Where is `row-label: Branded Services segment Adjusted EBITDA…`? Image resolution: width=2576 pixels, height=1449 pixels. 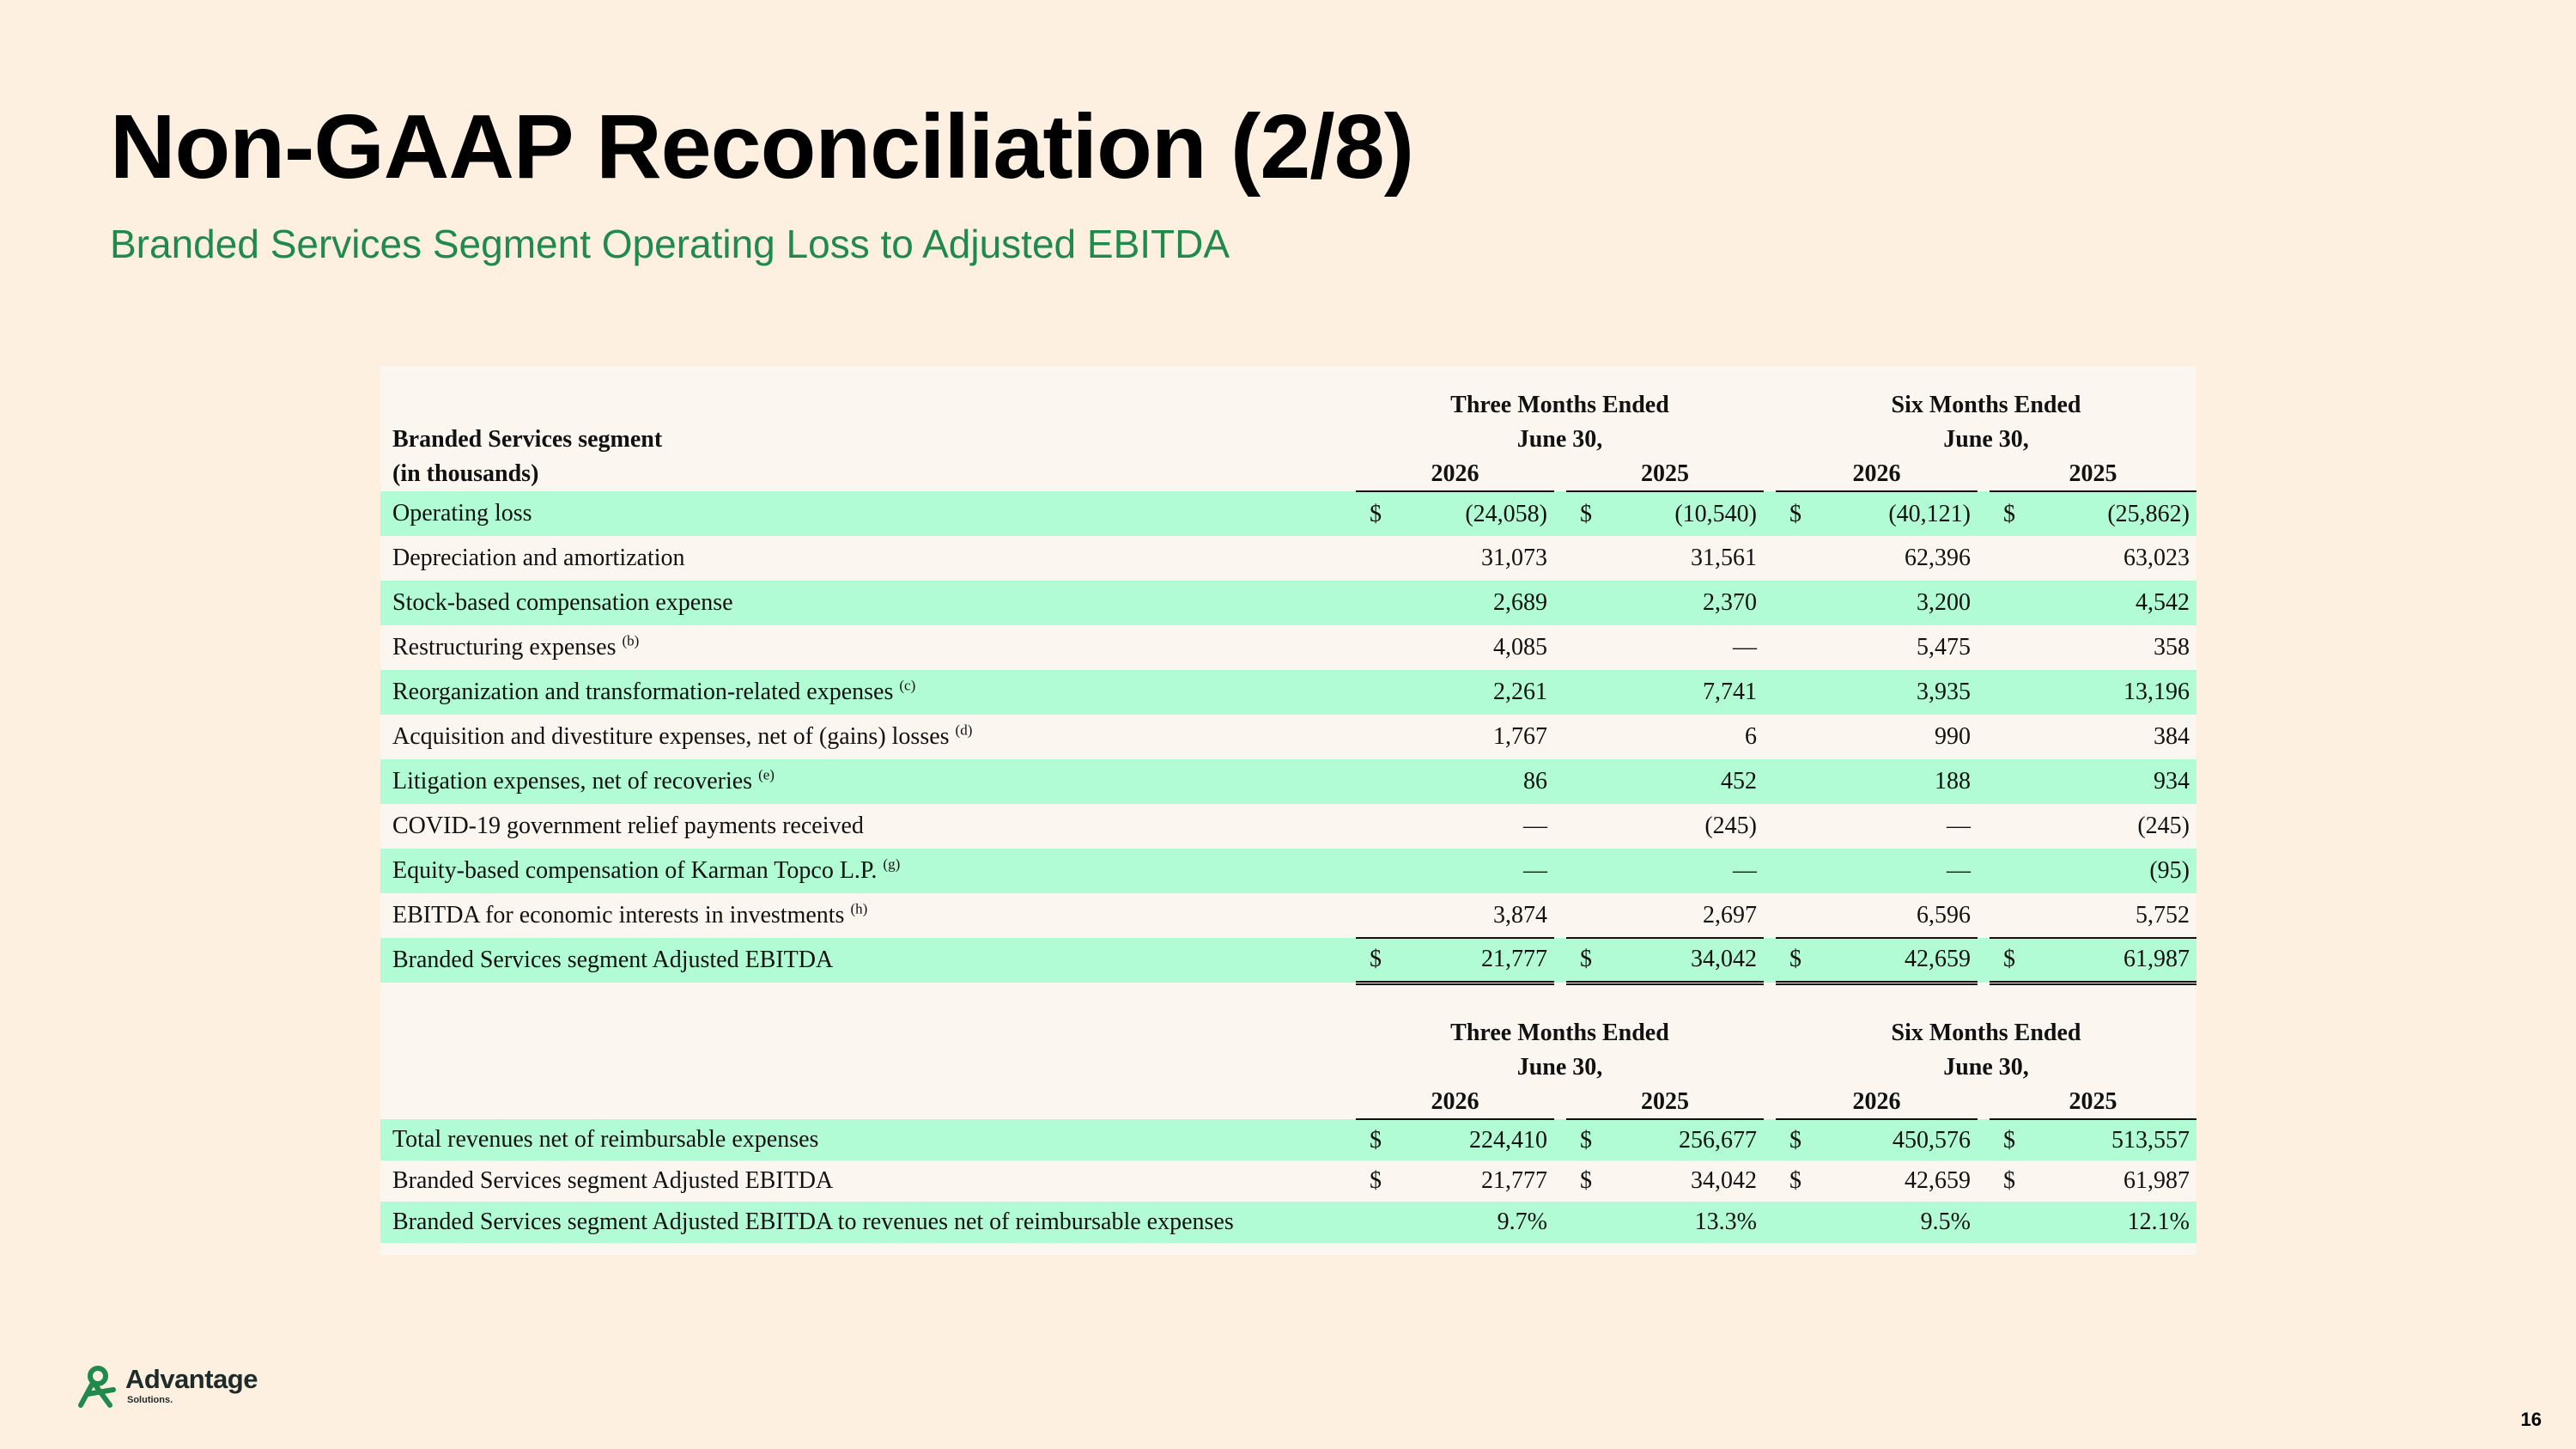 row-label: Branded Services segment Adjusted EBITDA… is located at coordinates (868, 1222).